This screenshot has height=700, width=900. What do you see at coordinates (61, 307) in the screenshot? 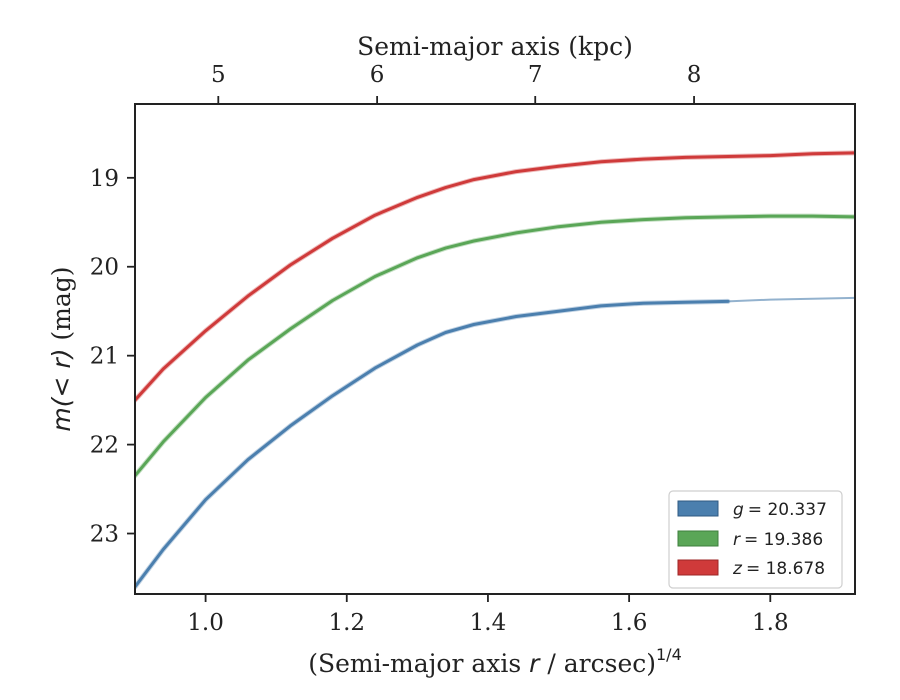
I see `y-axis-title-unit: (mag)` at bounding box center [61, 307].